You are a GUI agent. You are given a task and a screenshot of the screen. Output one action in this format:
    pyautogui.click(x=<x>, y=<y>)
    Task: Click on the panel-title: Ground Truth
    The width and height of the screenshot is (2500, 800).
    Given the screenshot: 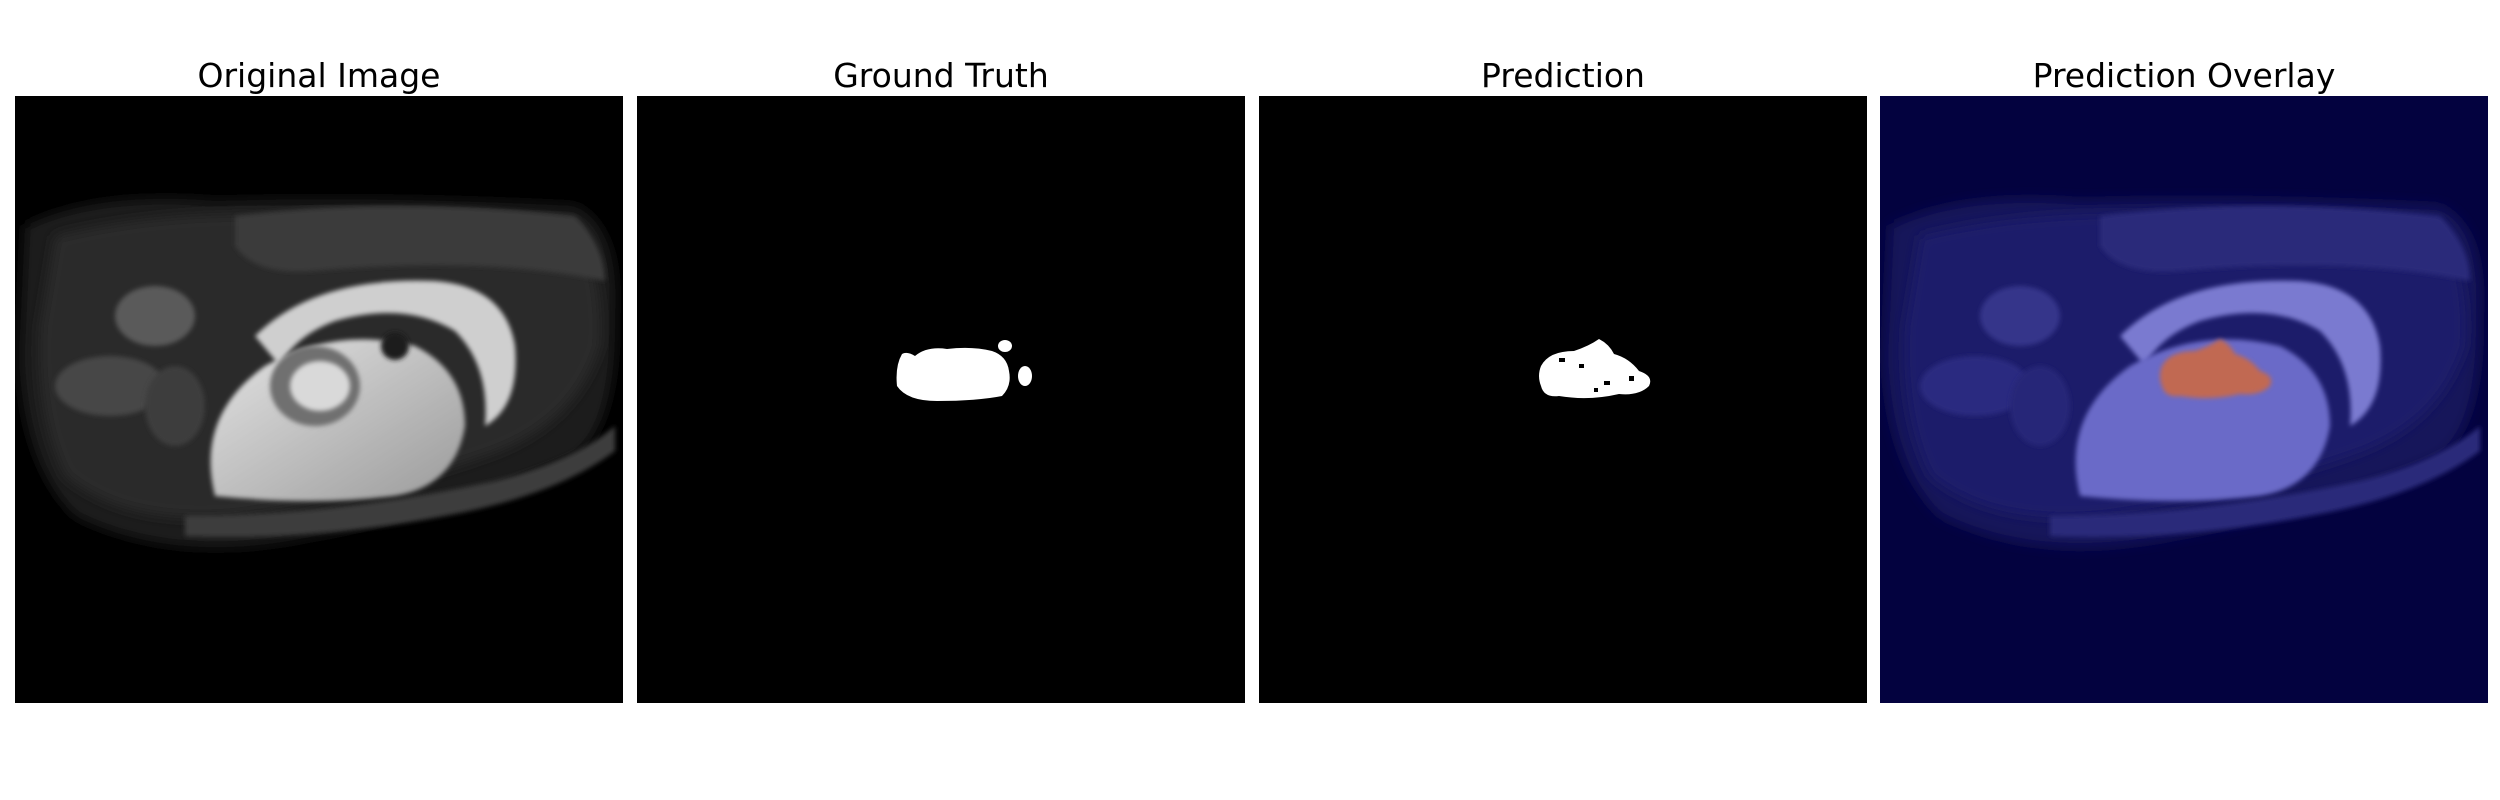 What is the action you would take?
    pyautogui.click(x=941, y=75)
    